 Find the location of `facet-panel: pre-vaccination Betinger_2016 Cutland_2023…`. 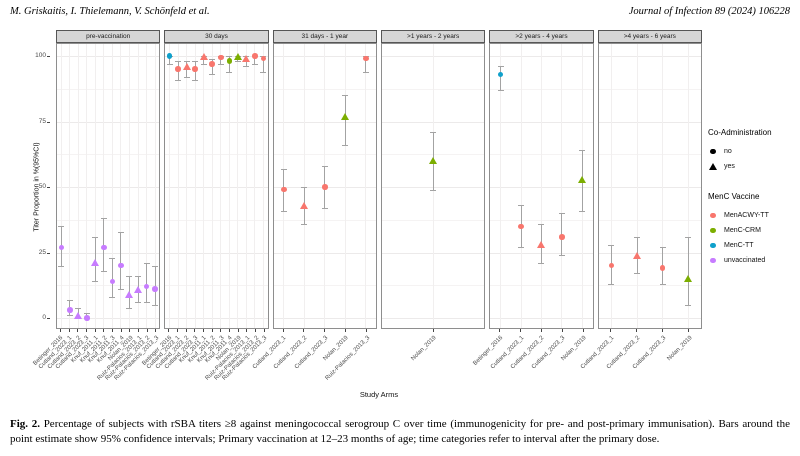

facet-panel: pre-vaccination Betinger_2016 Cutland_2023… is located at coordinates (97, 216).